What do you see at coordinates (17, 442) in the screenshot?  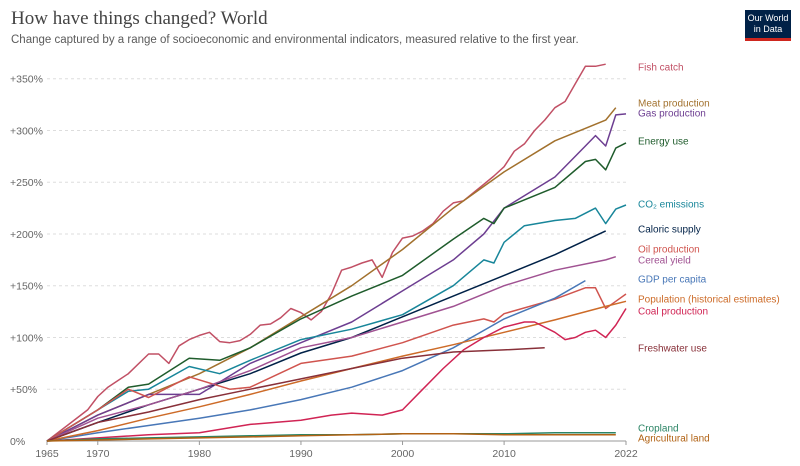 I see `y-tick-label: 0%` at bounding box center [17, 442].